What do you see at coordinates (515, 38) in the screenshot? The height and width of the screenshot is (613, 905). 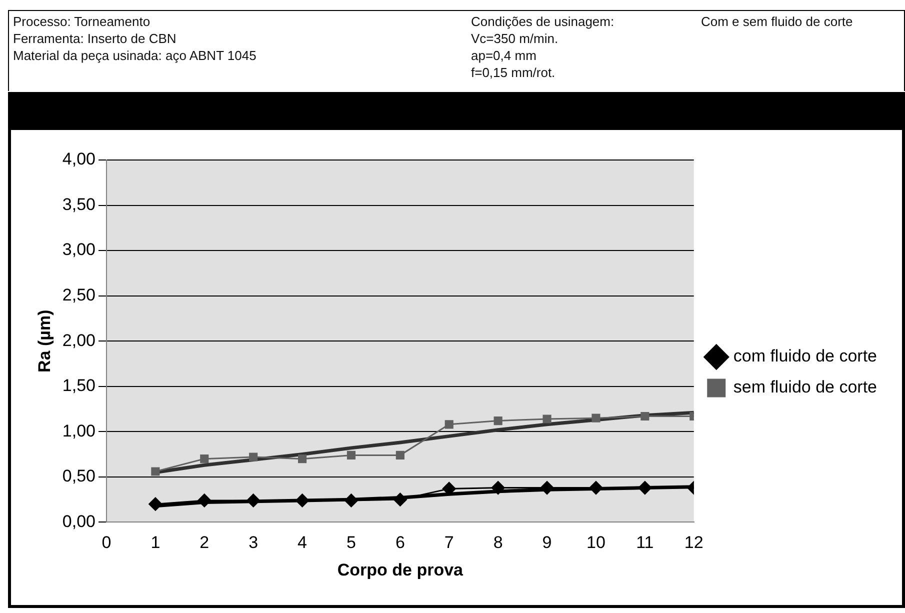 I see `text: Vc=350 m/min.` at bounding box center [515, 38].